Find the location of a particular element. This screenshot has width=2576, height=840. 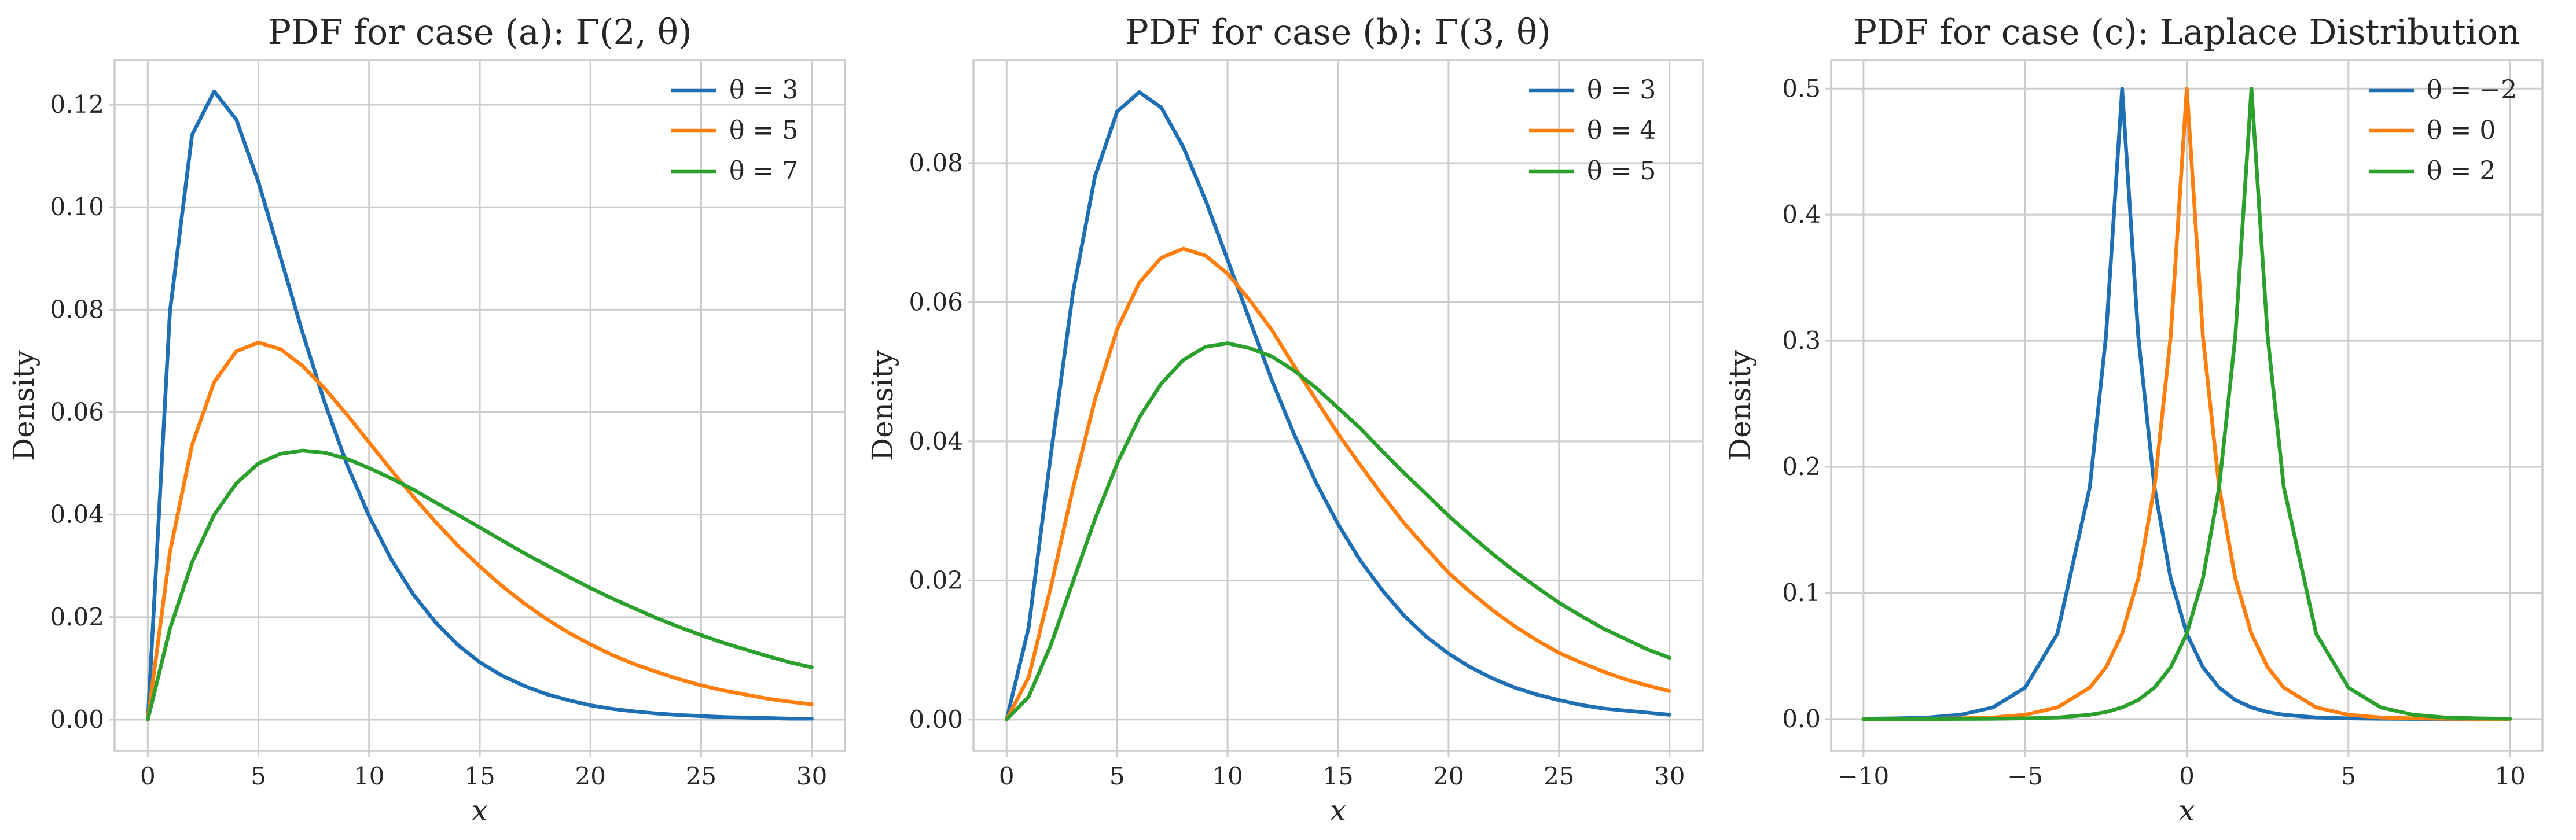

legend-label: θ = 4 is located at coordinates (1622, 130).